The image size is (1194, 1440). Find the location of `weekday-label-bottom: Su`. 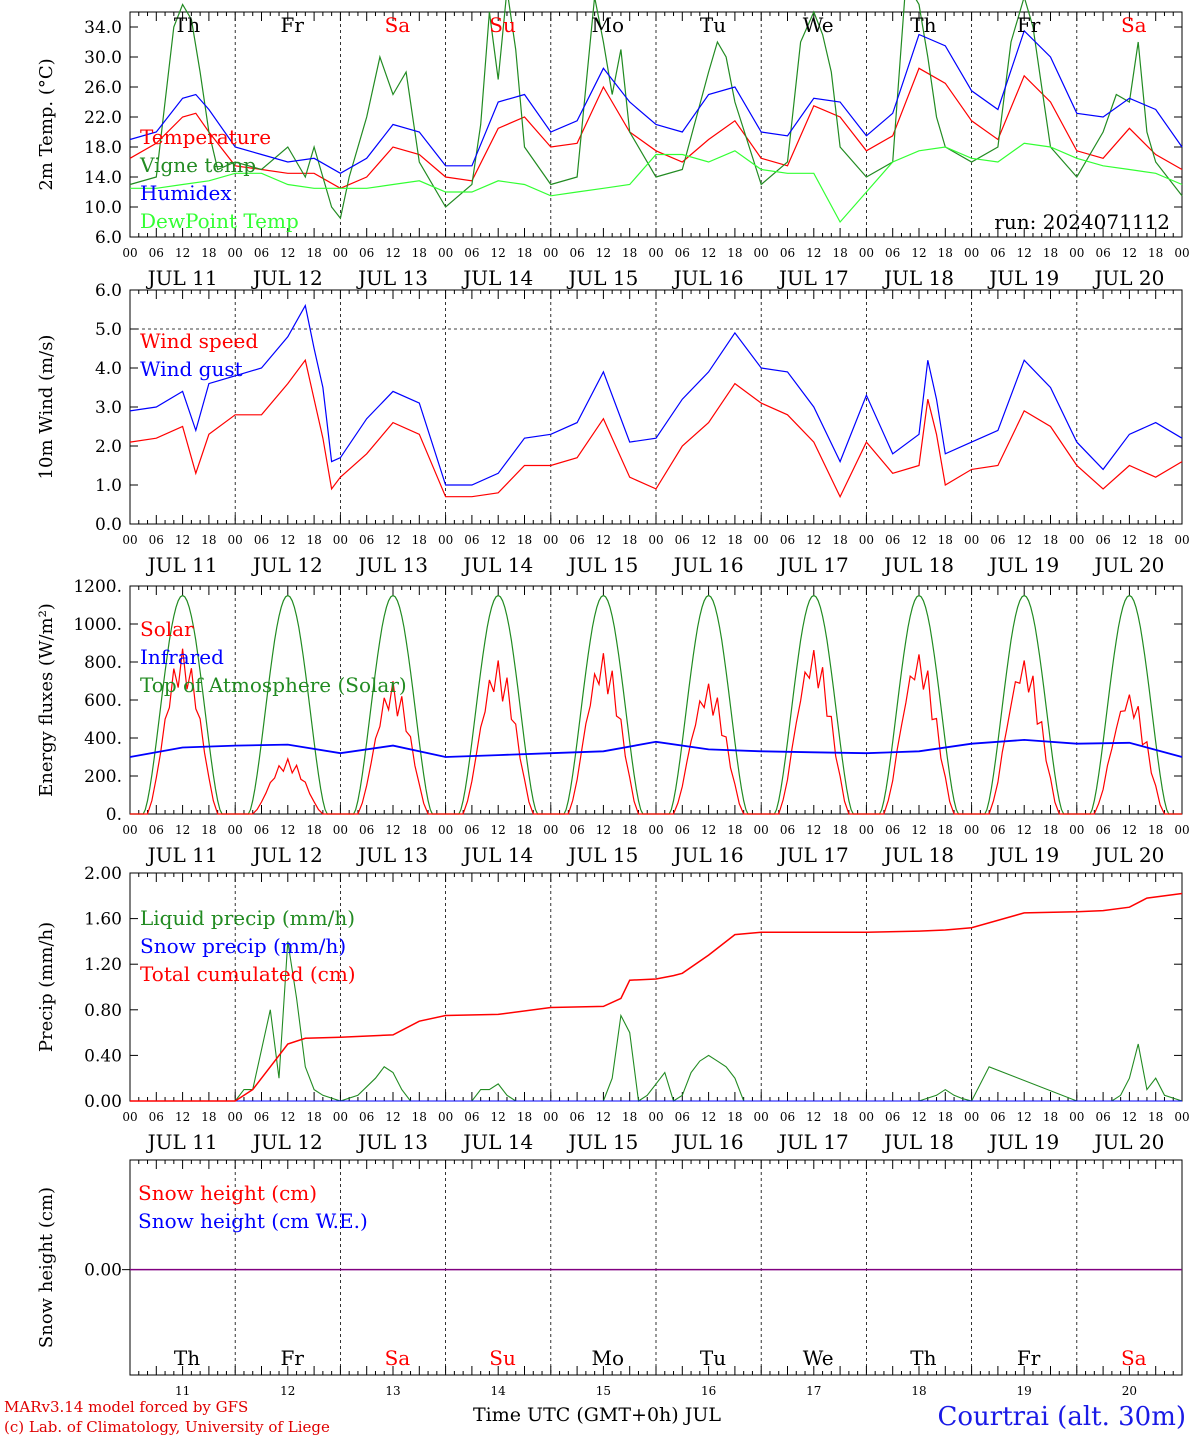

weekday-label-bottom: Su is located at coordinates (502, 1358).